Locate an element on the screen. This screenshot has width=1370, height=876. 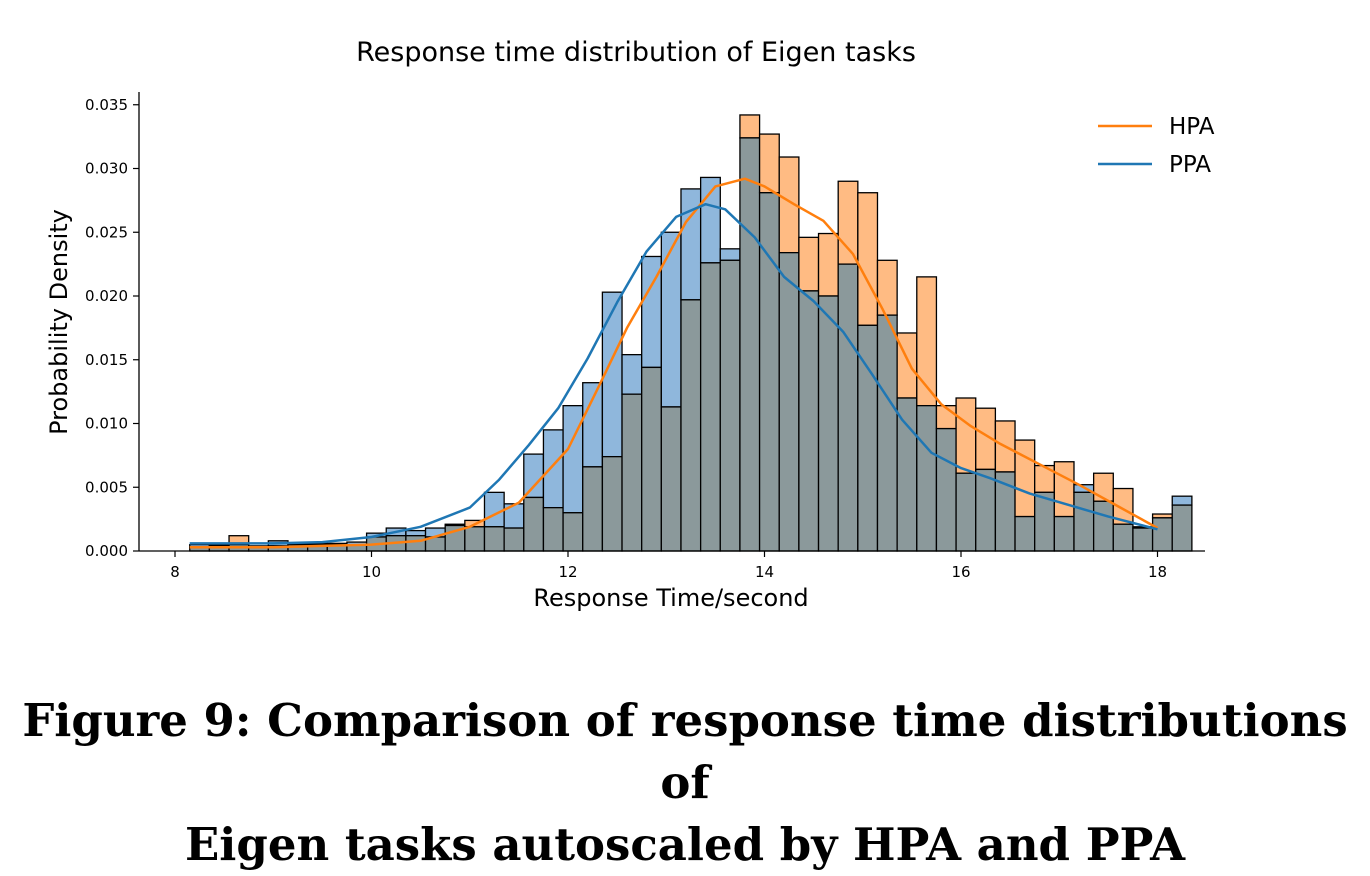
legend-ppa-label: PPA is located at coordinates (1190, 165).